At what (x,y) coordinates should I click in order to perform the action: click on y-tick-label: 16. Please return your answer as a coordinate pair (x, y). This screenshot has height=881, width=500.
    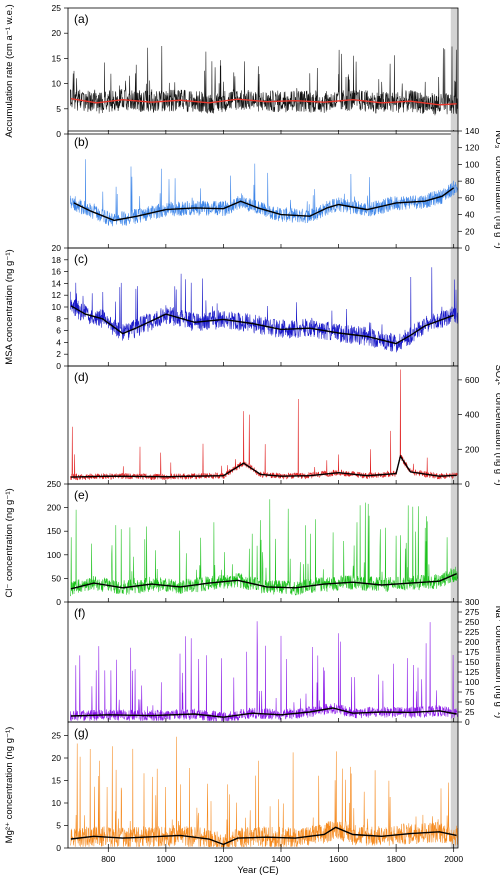
    Looking at the image, I should click on (57, 272).